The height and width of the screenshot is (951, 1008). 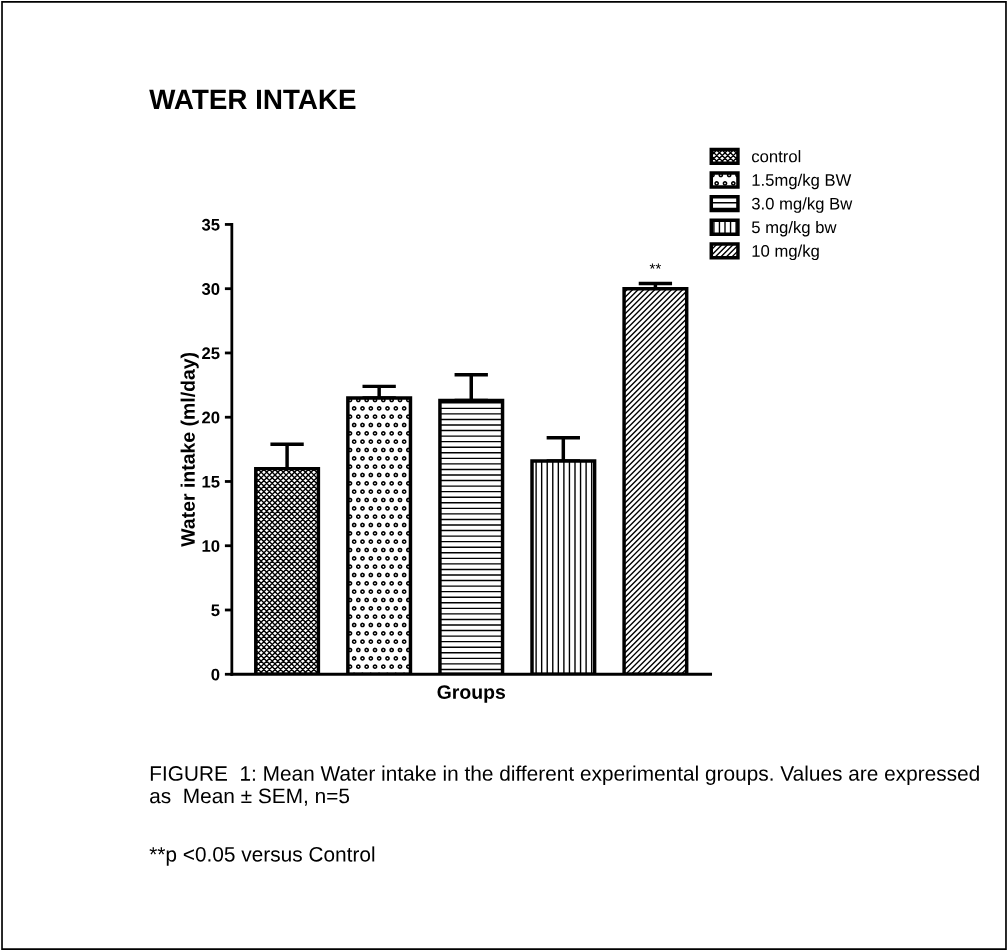 What do you see at coordinates (189, 449) in the screenshot?
I see `y-axis-title: Water intake (ml/day)` at bounding box center [189, 449].